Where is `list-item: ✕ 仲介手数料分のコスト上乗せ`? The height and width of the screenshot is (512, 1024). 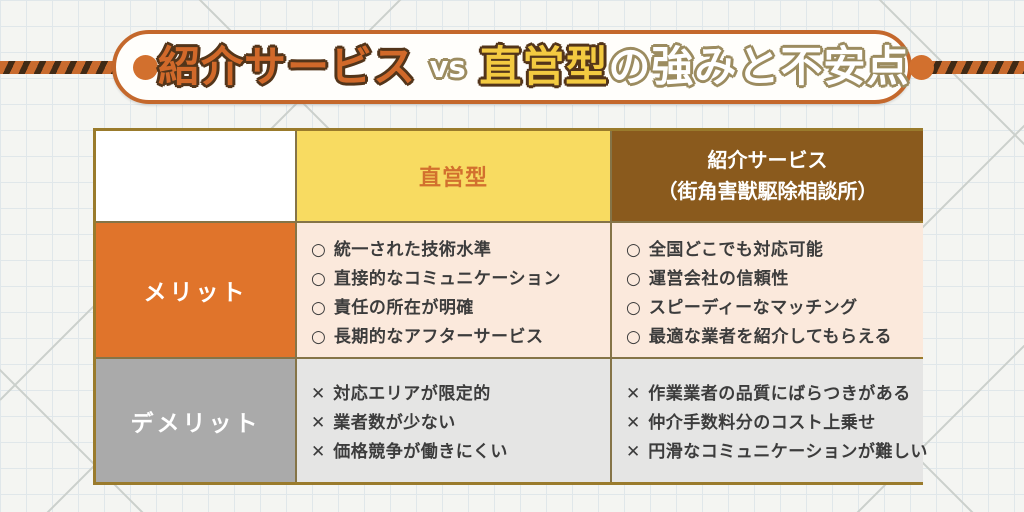
list-item: ✕ 仲介手数料分のコスト上乗せ is located at coordinates (767, 423).